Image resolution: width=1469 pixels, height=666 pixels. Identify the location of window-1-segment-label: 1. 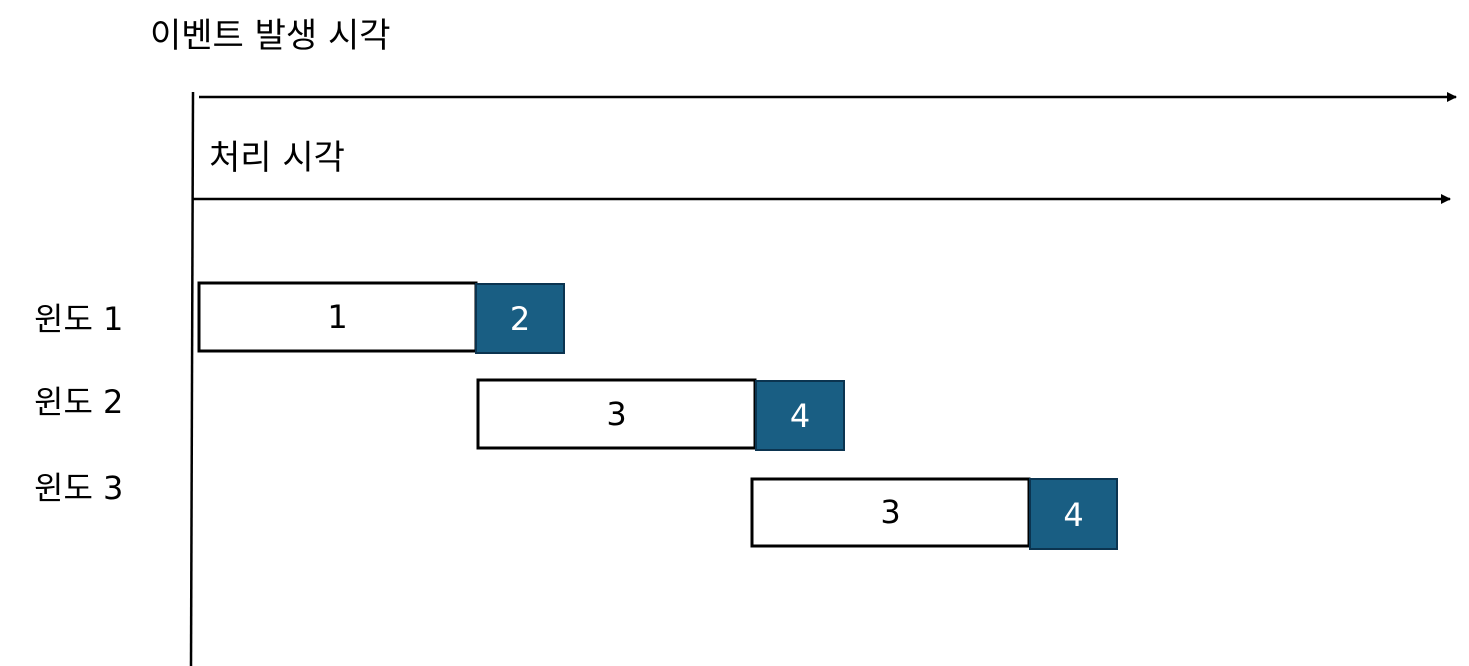
(337, 317).